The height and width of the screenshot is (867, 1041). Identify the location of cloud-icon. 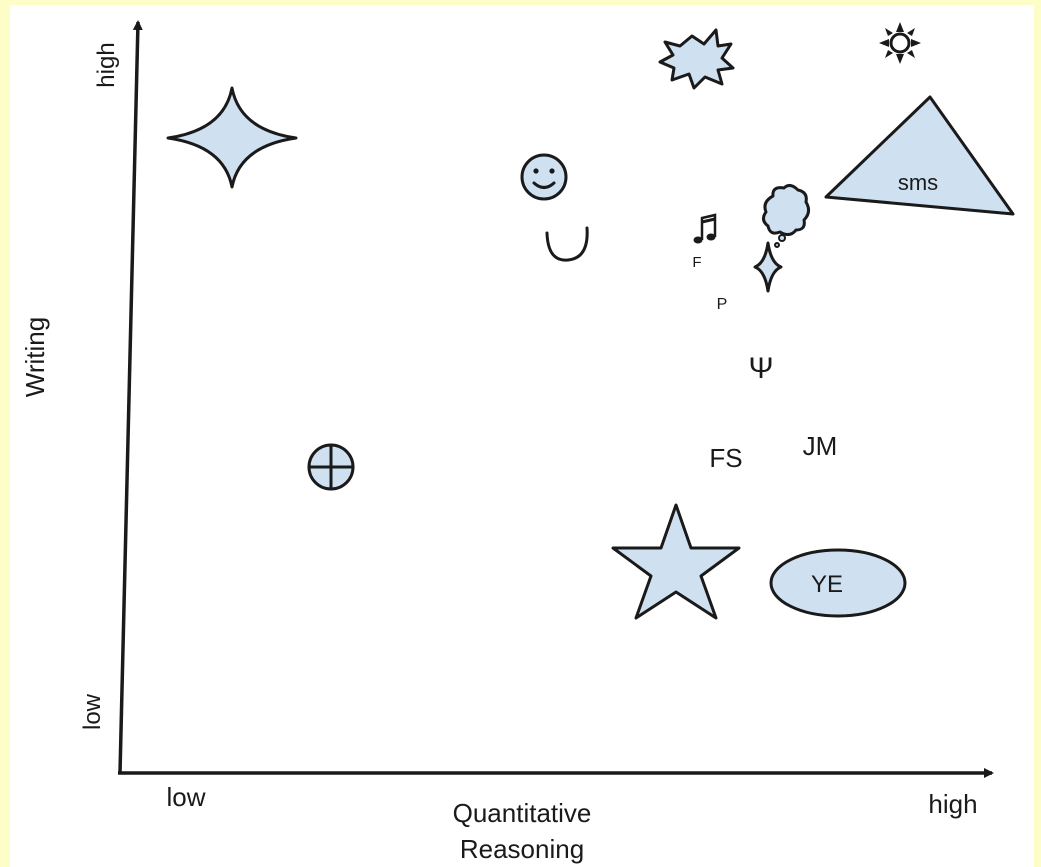
(786, 215).